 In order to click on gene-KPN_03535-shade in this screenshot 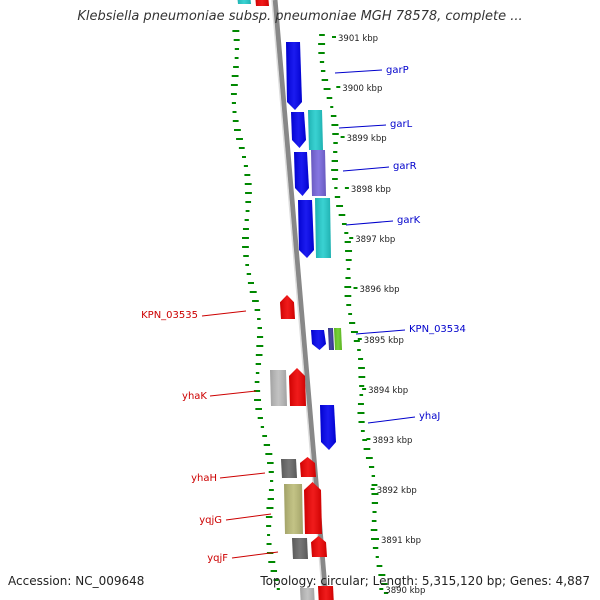, I will do `click(287, 307)`.